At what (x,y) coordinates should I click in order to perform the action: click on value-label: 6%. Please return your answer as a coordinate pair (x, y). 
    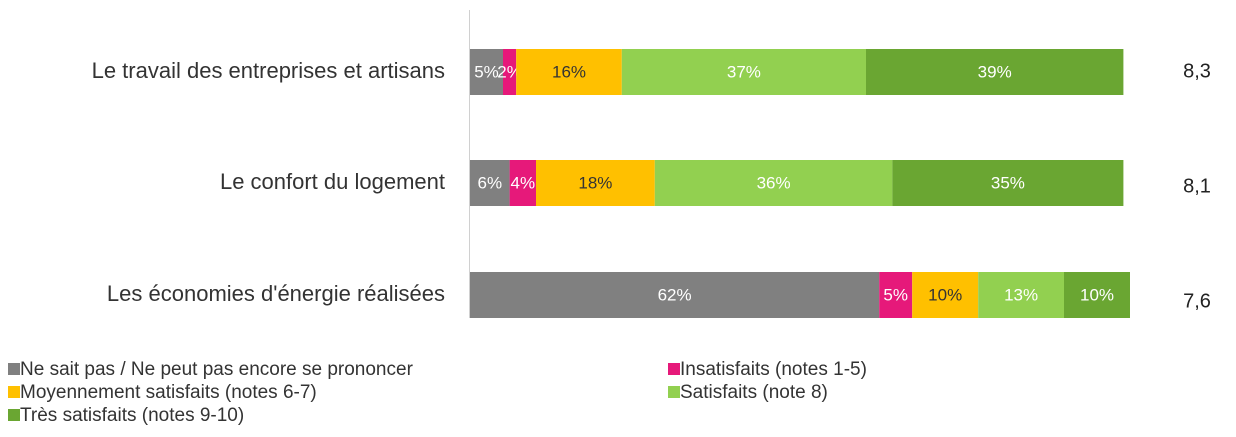
    Looking at the image, I should click on (490, 182).